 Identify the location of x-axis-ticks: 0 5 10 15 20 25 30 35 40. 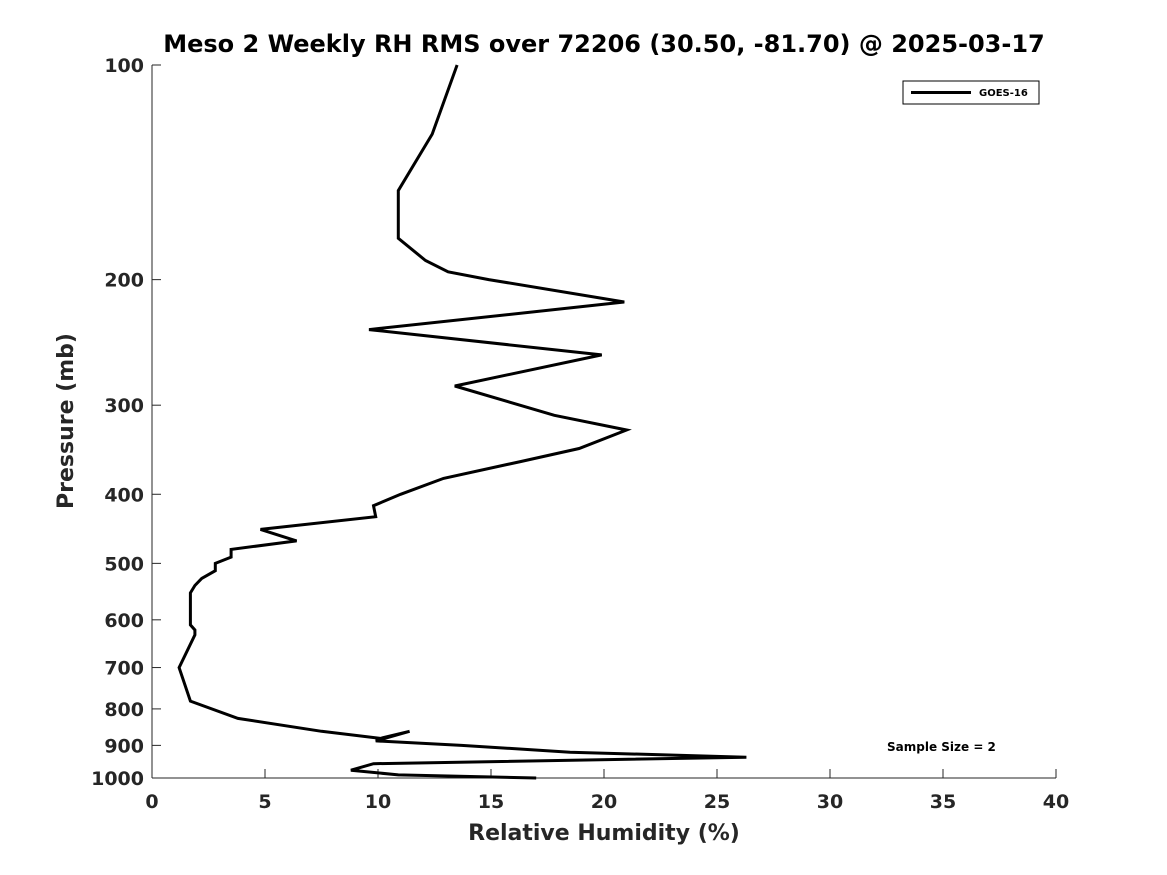
(607, 791).